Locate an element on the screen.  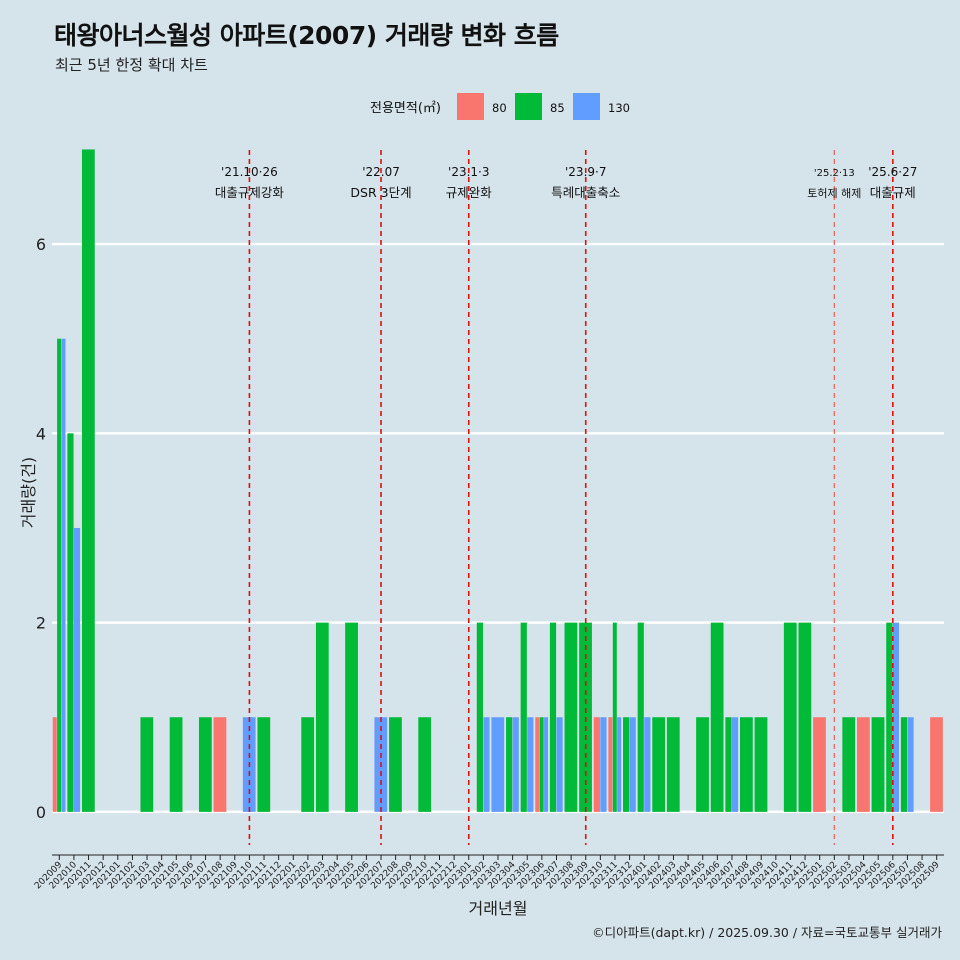
event-label-1: 대출규제강화 is located at coordinates (250, 192).